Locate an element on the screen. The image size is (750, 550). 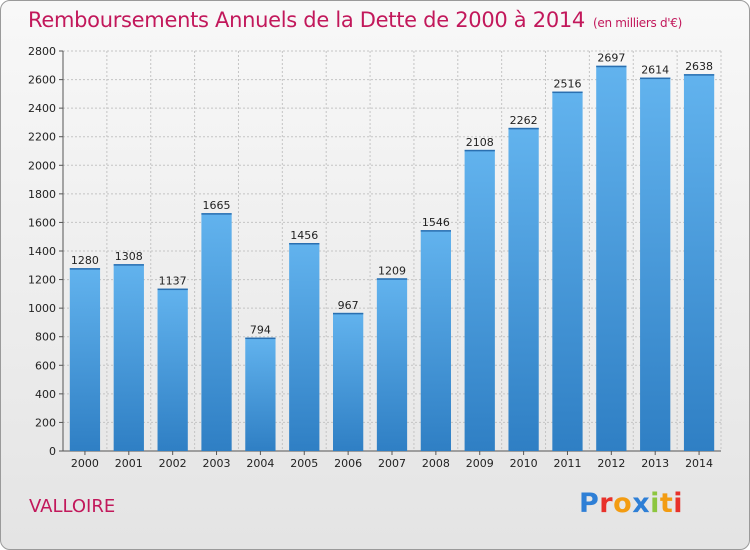
y-tick-label: 400 is located at coordinates (45, 394).